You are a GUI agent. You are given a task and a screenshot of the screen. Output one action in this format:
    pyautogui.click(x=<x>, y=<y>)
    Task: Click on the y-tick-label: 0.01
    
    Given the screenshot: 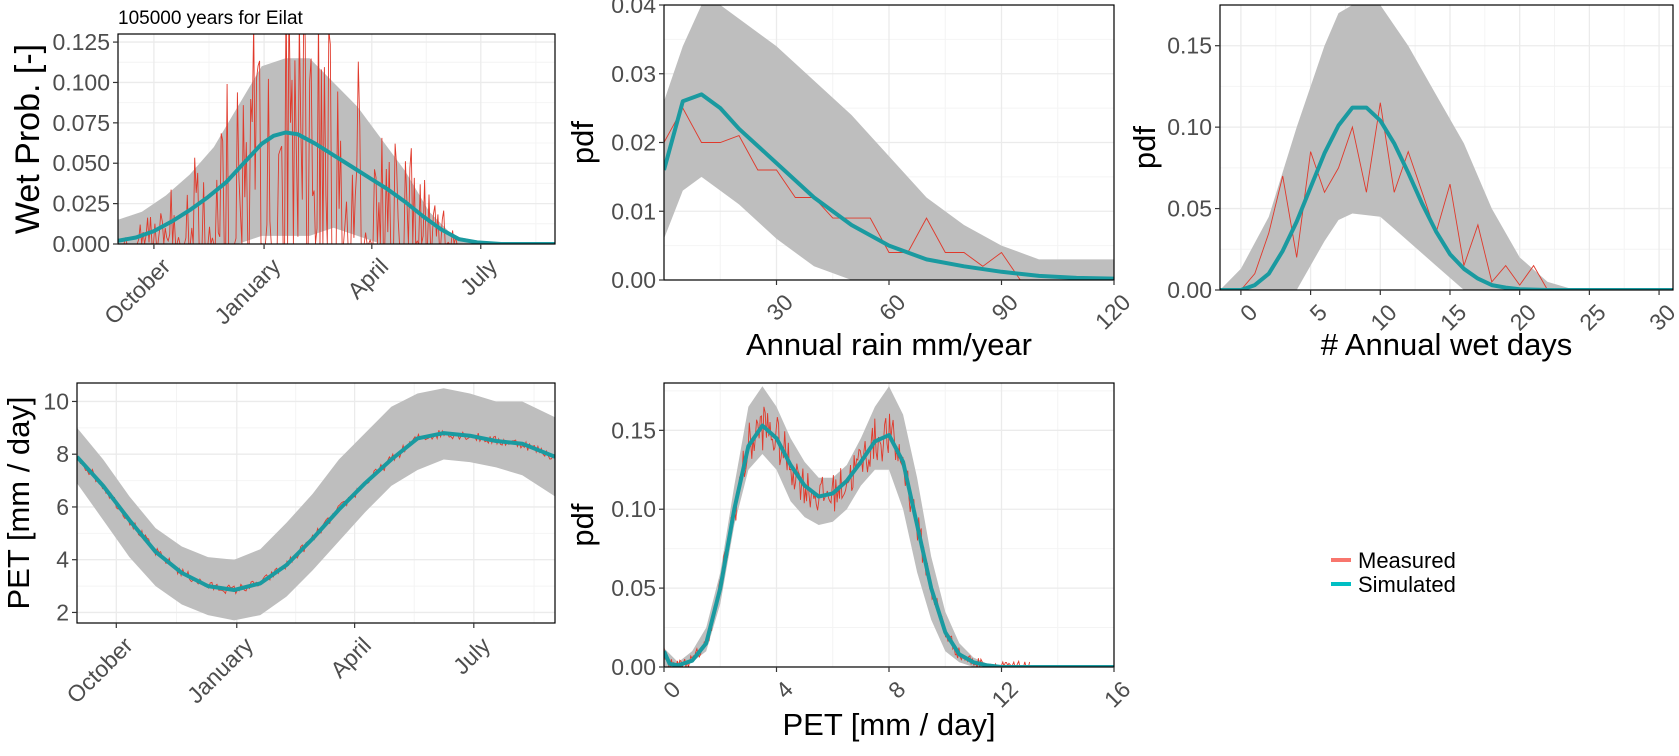 What is the action you would take?
    pyautogui.click(x=633, y=211)
    